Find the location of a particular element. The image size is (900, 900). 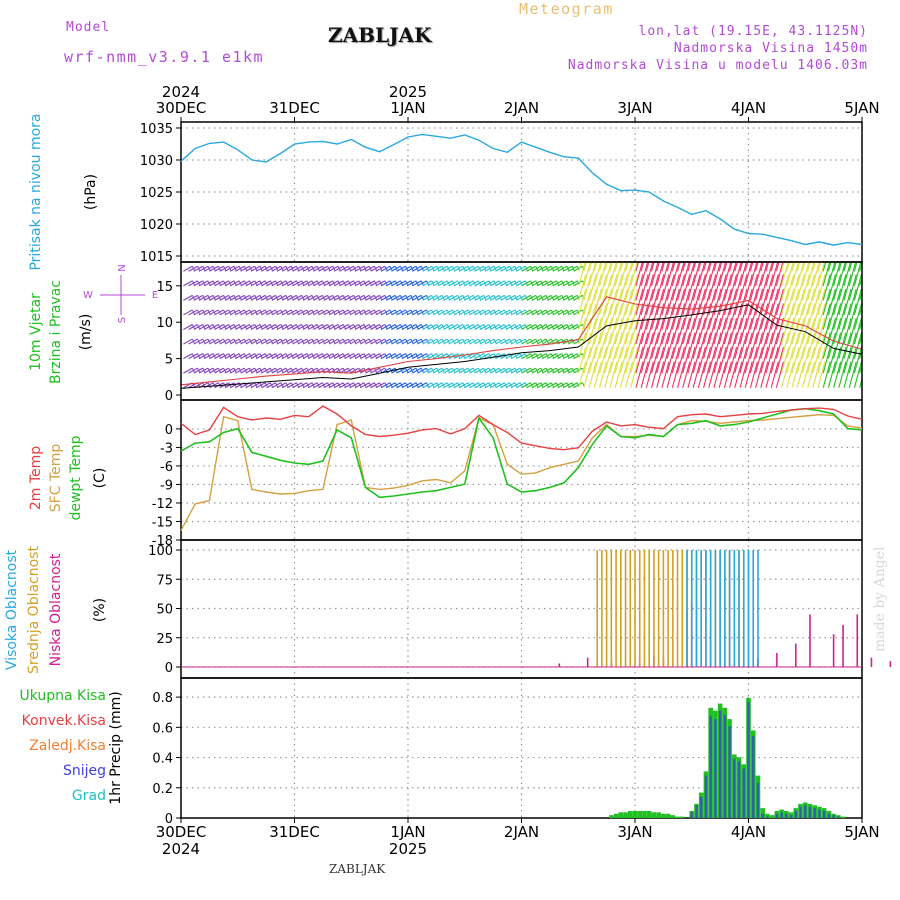

cloud-ytick-label: 100 is located at coordinates (160, 551).